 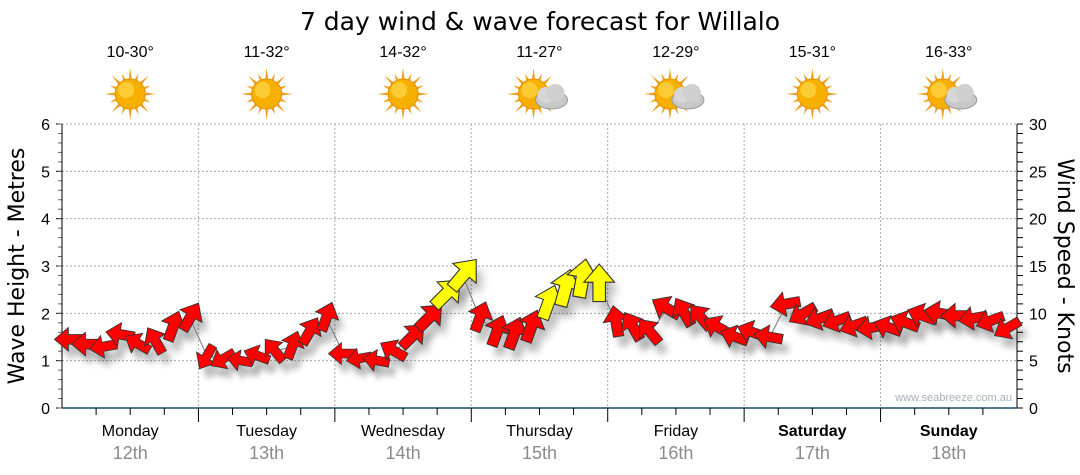 What do you see at coordinates (45, 267) in the screenshot?
I see `y-tick-label: 3` at bounding box center [45, 267].